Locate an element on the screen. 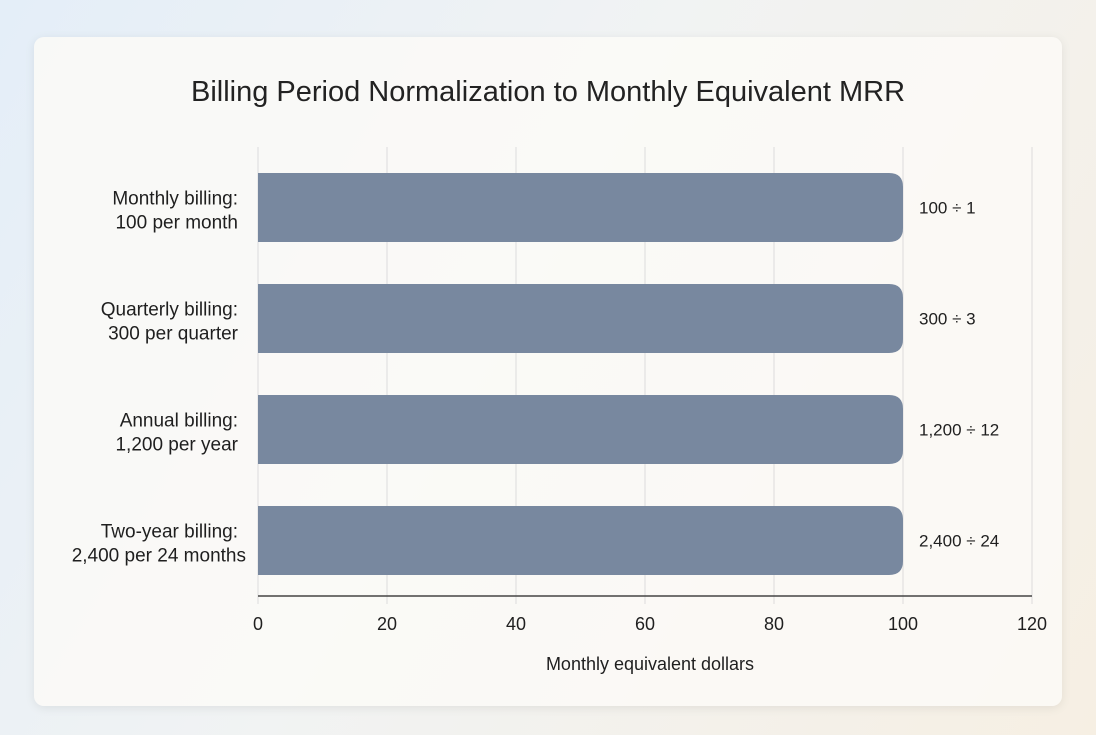  x-tick-label: 40 is located at coordinates (516, 624).